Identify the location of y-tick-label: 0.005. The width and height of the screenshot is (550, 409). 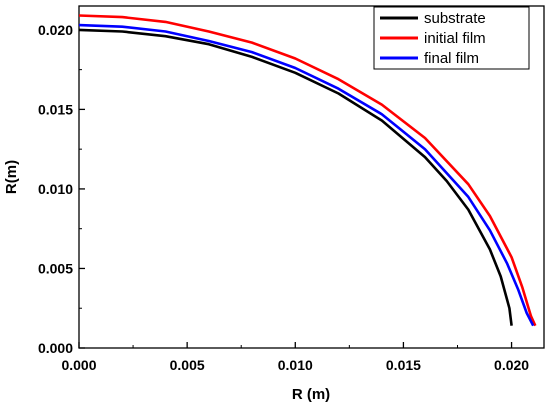
(55, 268).